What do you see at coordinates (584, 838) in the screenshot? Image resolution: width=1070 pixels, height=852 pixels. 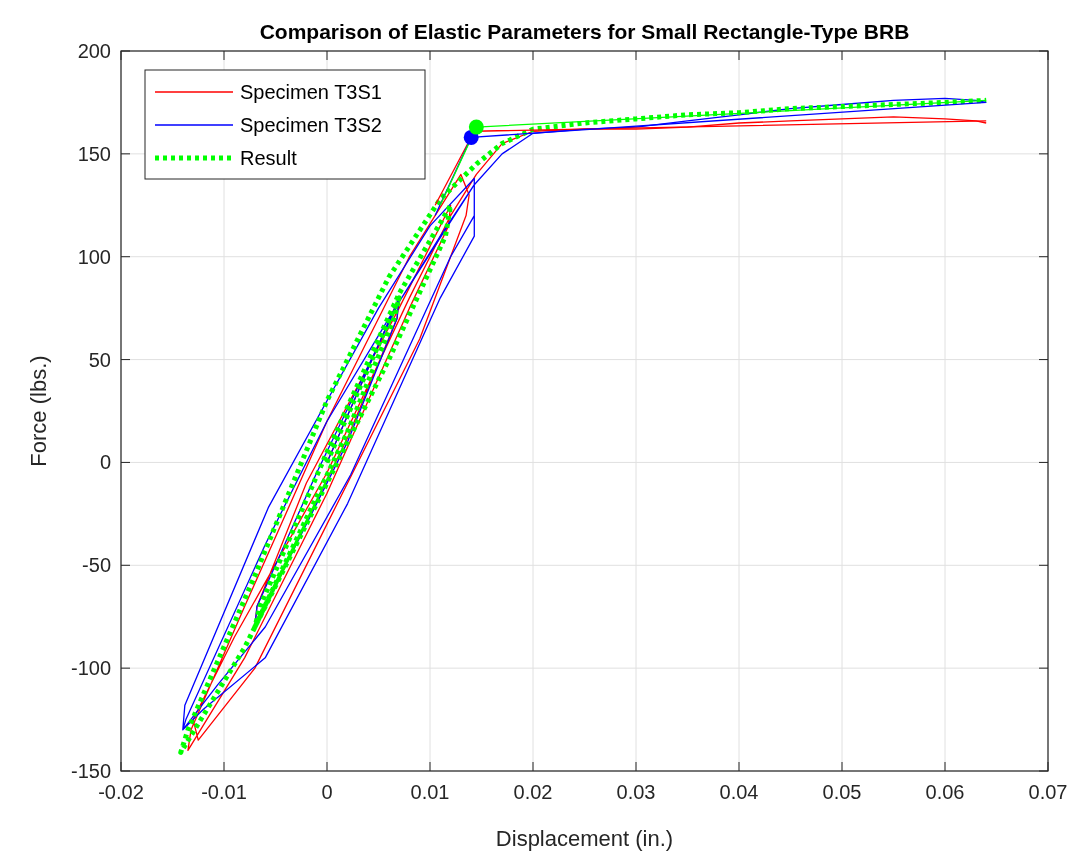 I see `x-axis-title: Displacement (in.)` at bounding box center [584, 838].